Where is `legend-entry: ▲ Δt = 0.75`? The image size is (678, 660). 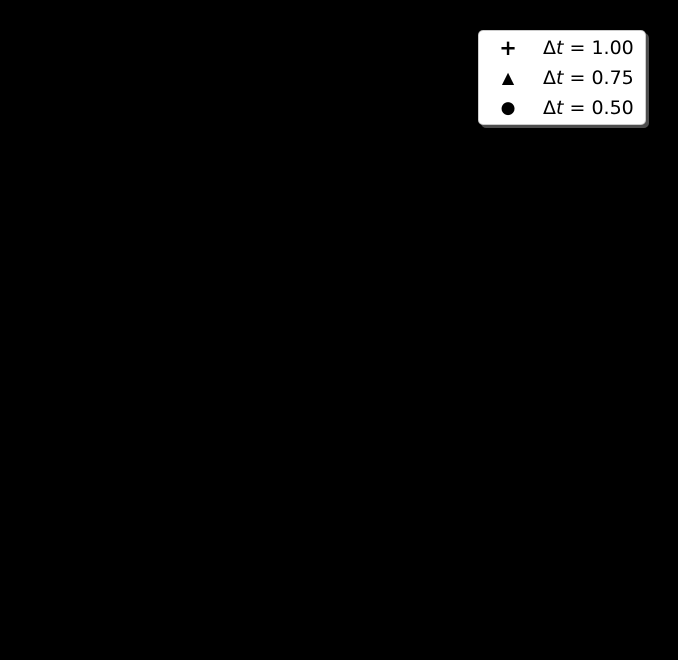 legend-entry: ▲ Δt = 0.75 is located at coordinates (562, 78).